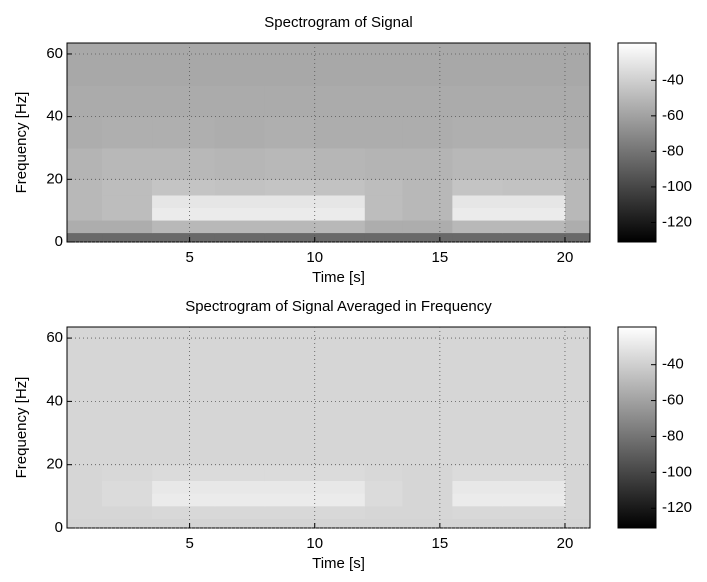 This screenshot has width=707, height=582. What do you see at coordinates (21, 143) in the screenshot?
I see `y-axis-label: Frequency [Hz]` at bounding box center [21, 143].